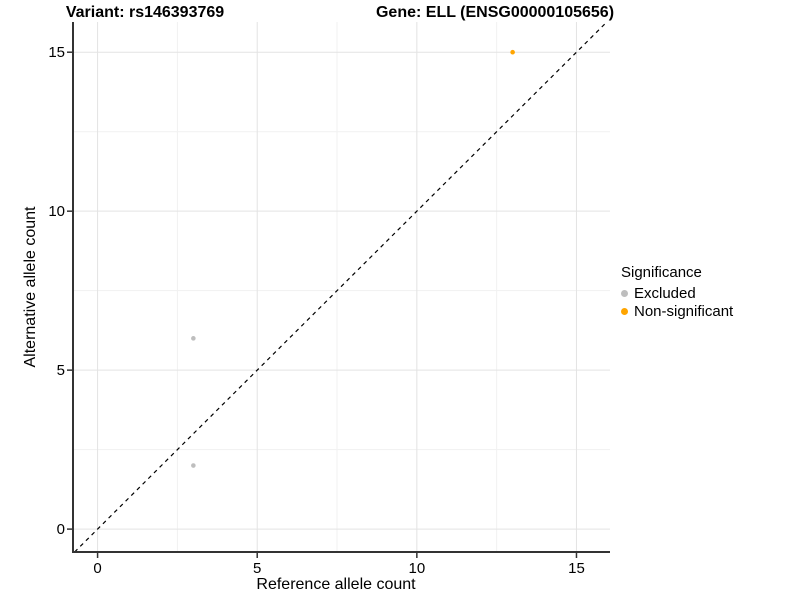  I want to click on y-tick-label: 15, so click(56, 52).